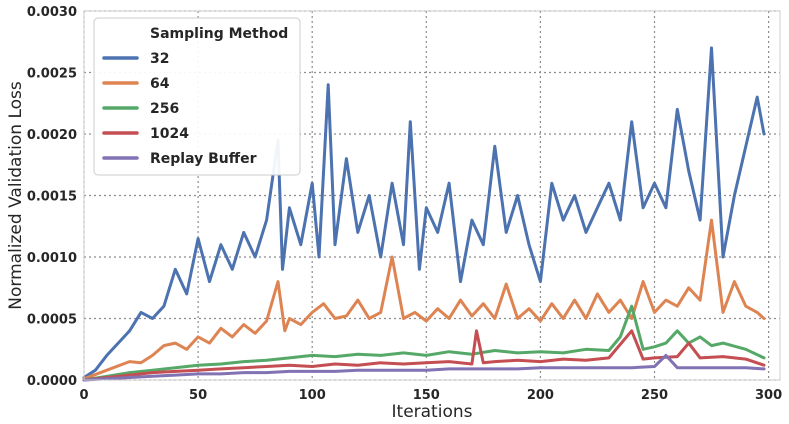 This screenshot has width=789, height=424. What do you see at coordinates (198, 395) in the screenshot?
I see `x-tick-label: 50` at bounding box center [198, 395].